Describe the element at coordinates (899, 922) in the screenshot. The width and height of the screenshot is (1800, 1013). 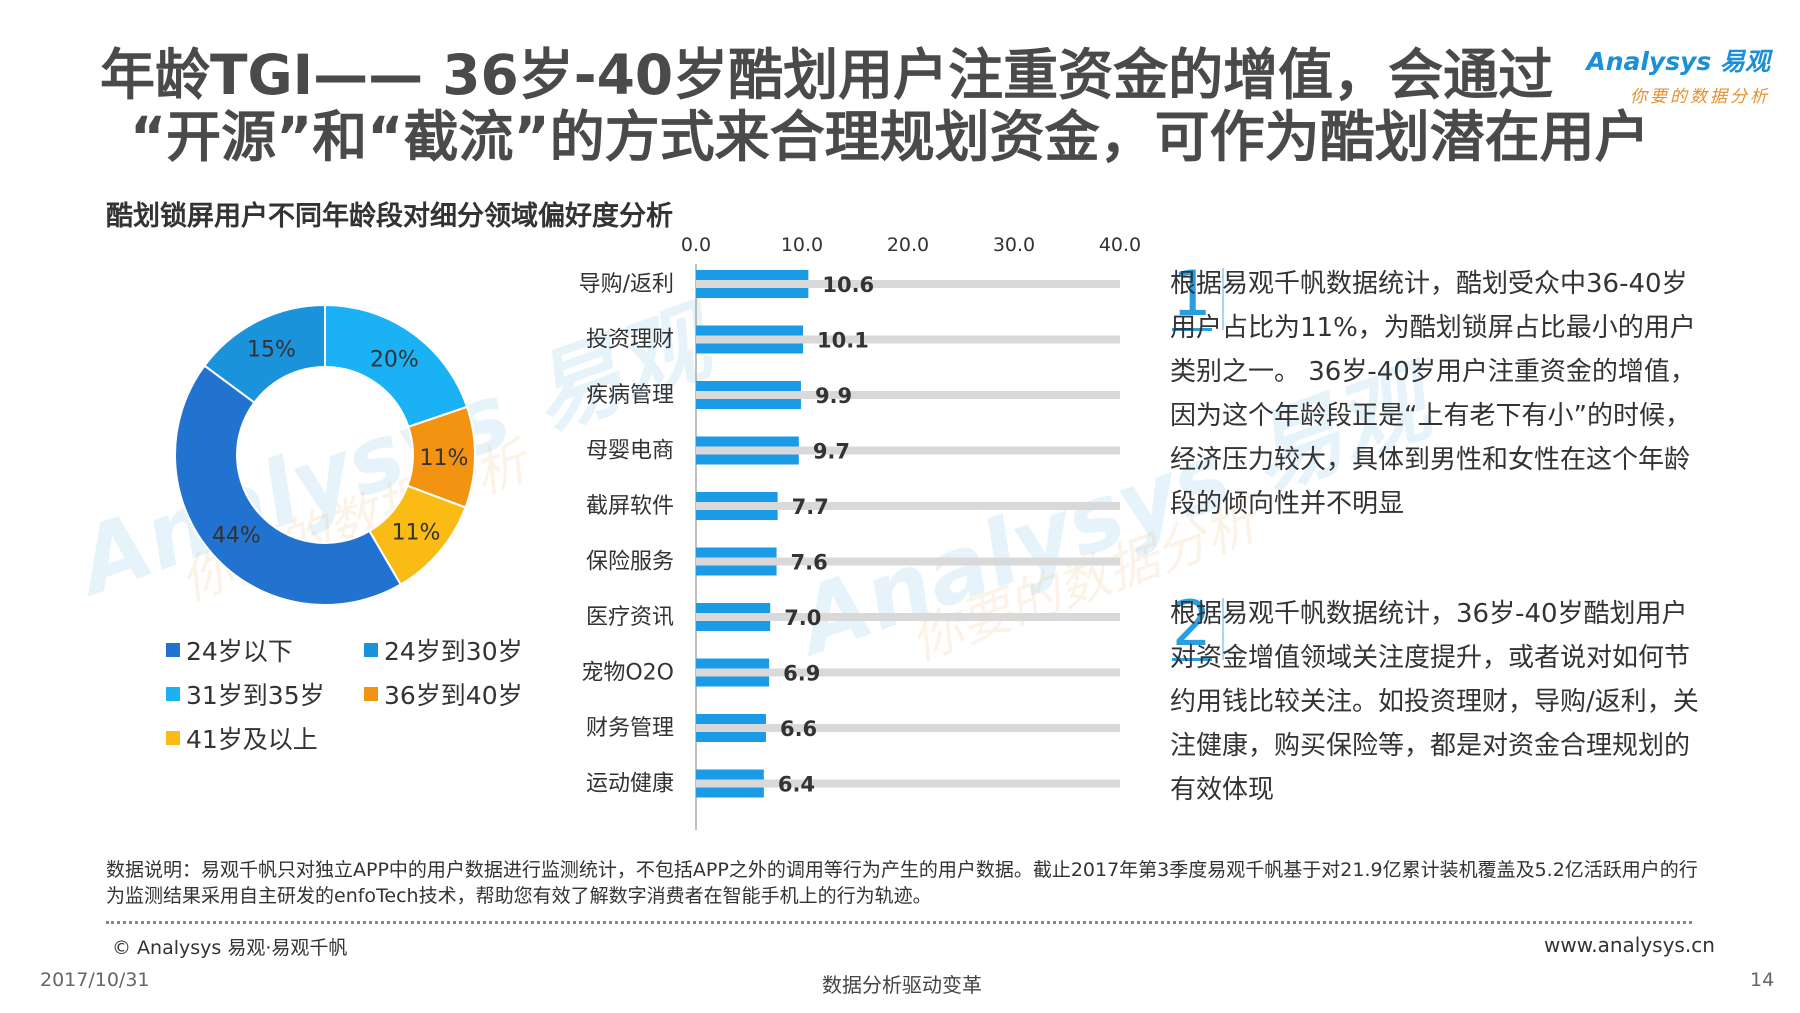
I see `dotted-divider` at that location.